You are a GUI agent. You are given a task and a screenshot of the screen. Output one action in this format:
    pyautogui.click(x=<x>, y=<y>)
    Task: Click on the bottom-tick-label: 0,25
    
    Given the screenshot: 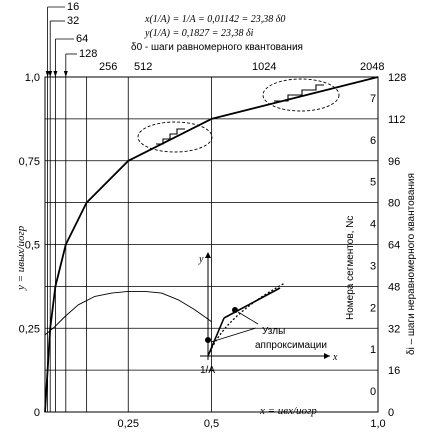 What is the action you would take?
    pyautogui.click(x=128, y=424)
    